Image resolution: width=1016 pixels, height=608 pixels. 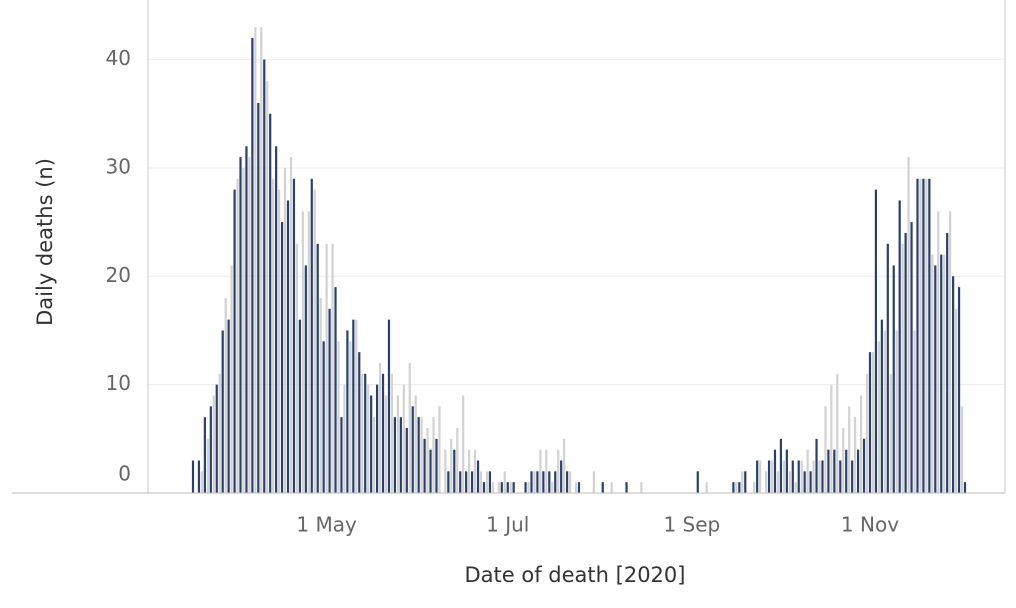 What do you see at coordinates (124, 474) in the screenshot?
I see `y-tick-label: 0` at bounding box center [124, 474].